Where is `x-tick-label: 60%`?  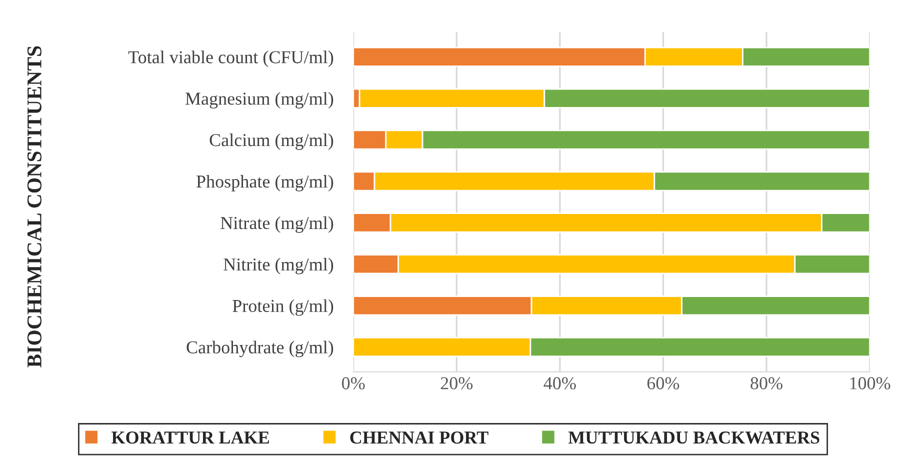
x-tick-label: 60% is located at coordinates (663, 383).